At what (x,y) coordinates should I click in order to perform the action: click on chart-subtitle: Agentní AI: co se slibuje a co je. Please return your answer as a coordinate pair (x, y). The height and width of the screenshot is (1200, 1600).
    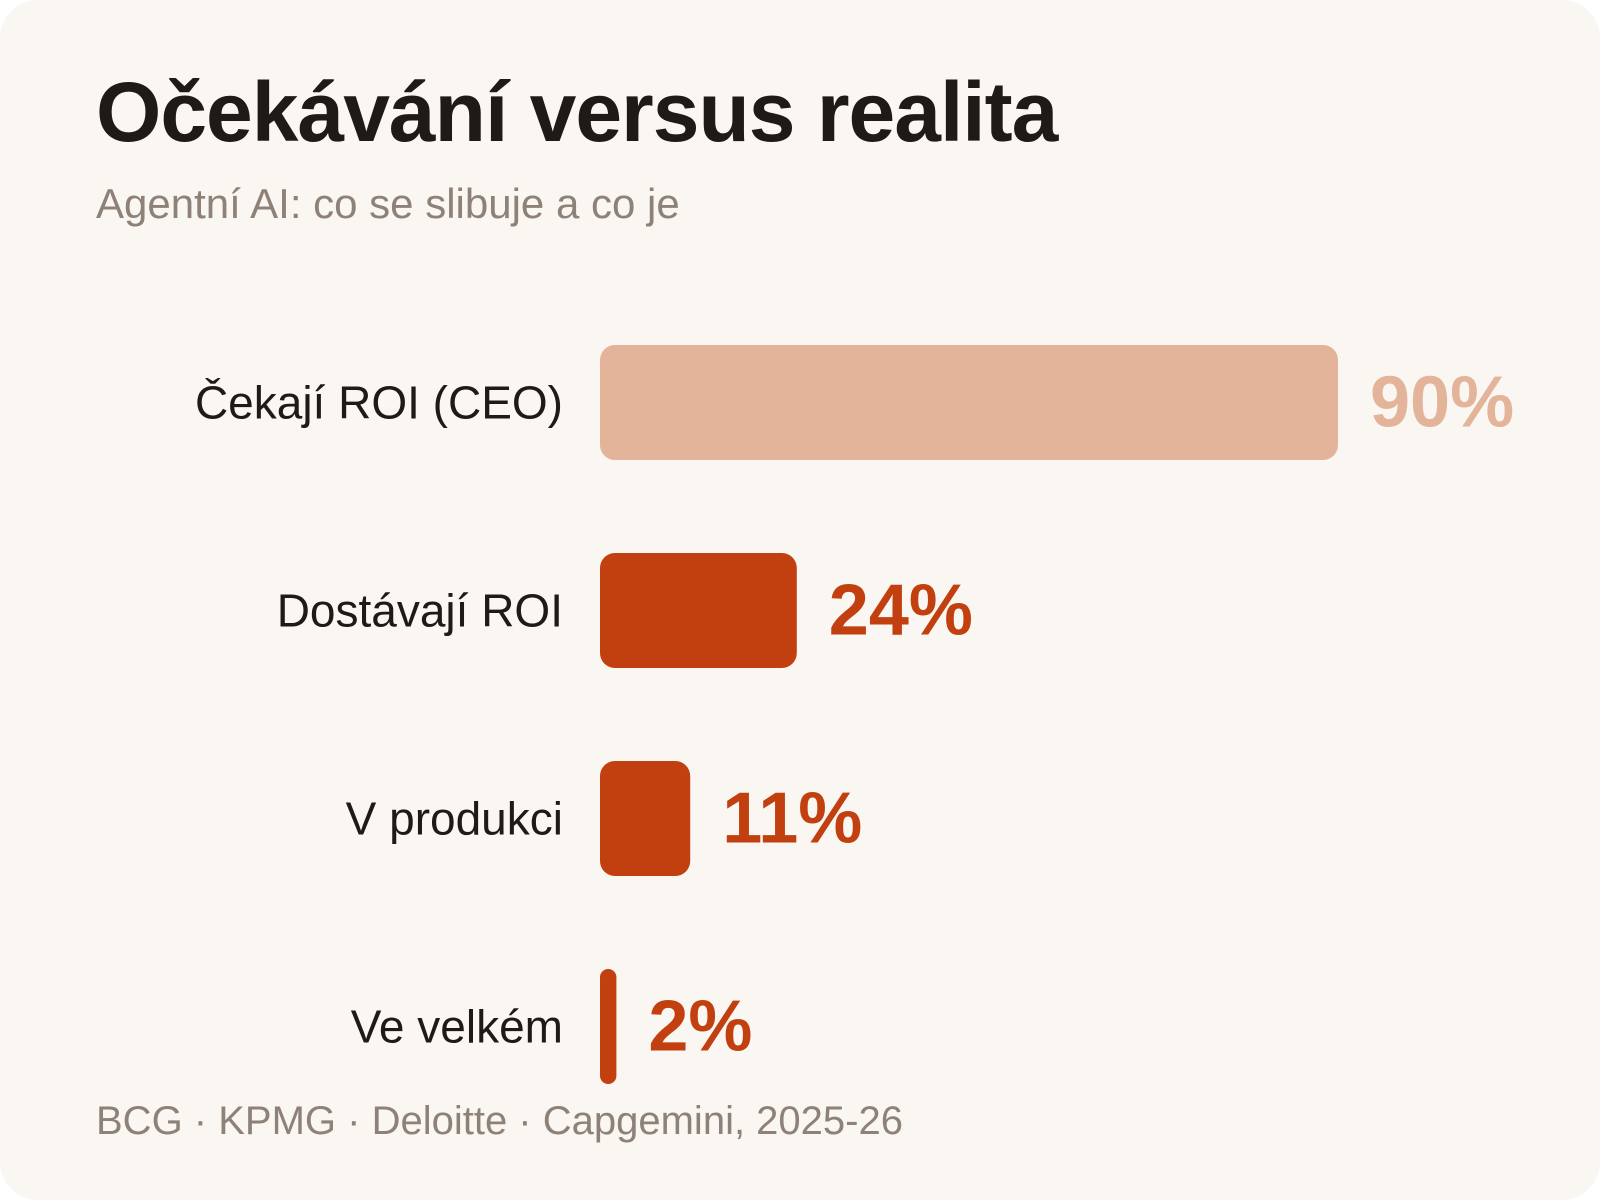
    Looking at the image, I should click on (388, 203).